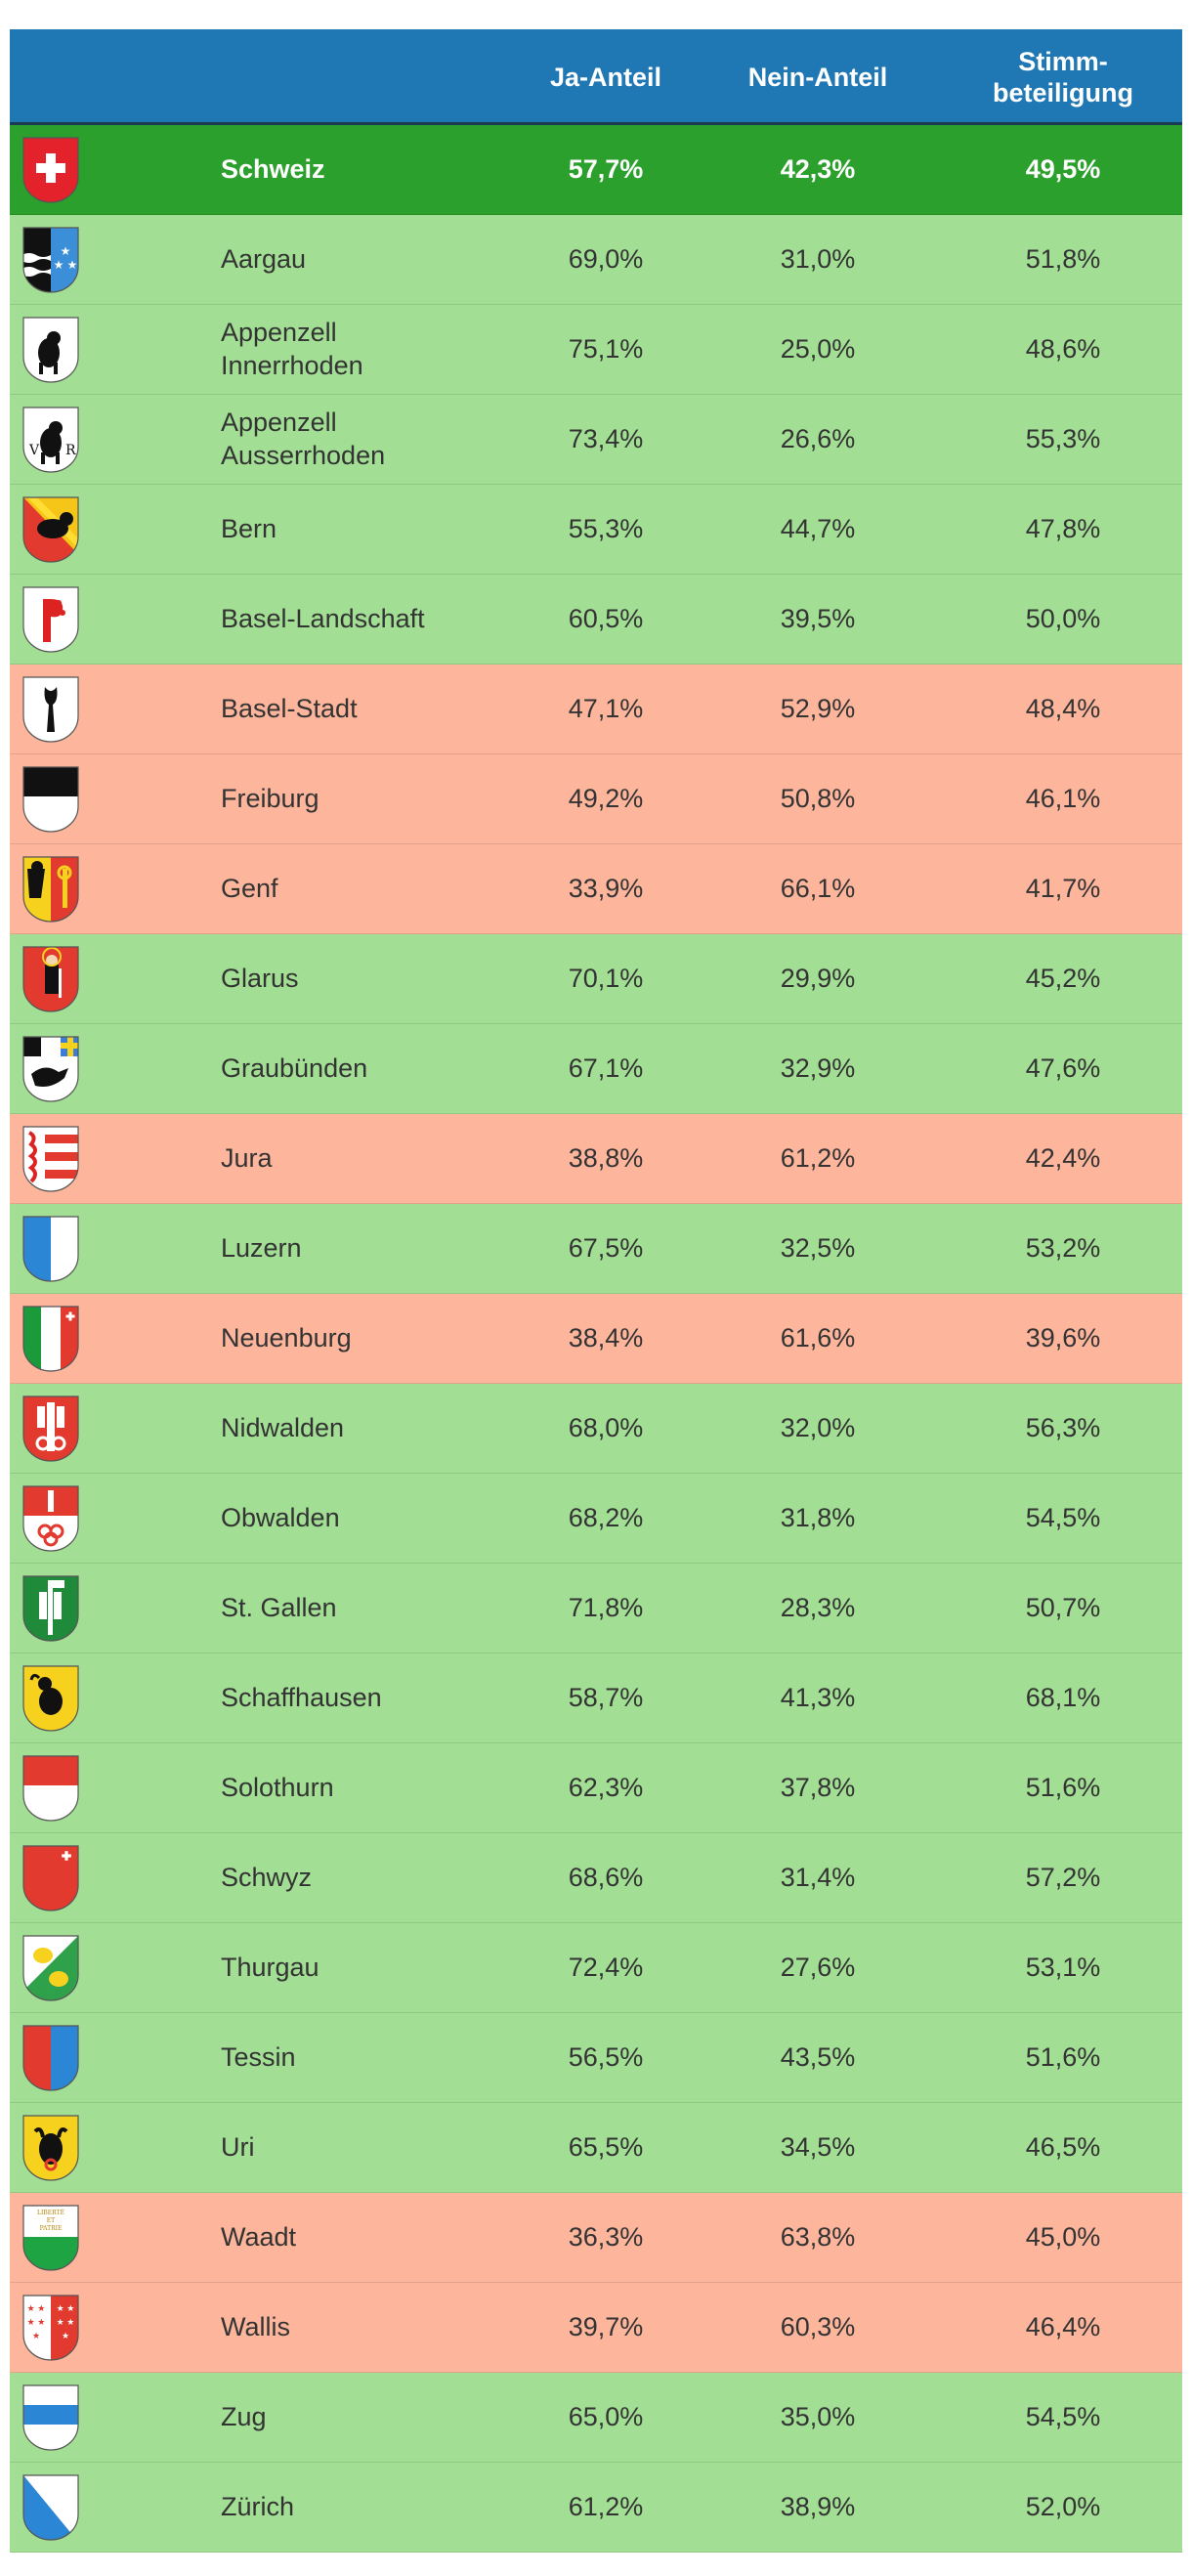  What do you see at coordinates (70, 451) in the screenshot?
I see `svg-text: R` at bounding box center [70, 451].